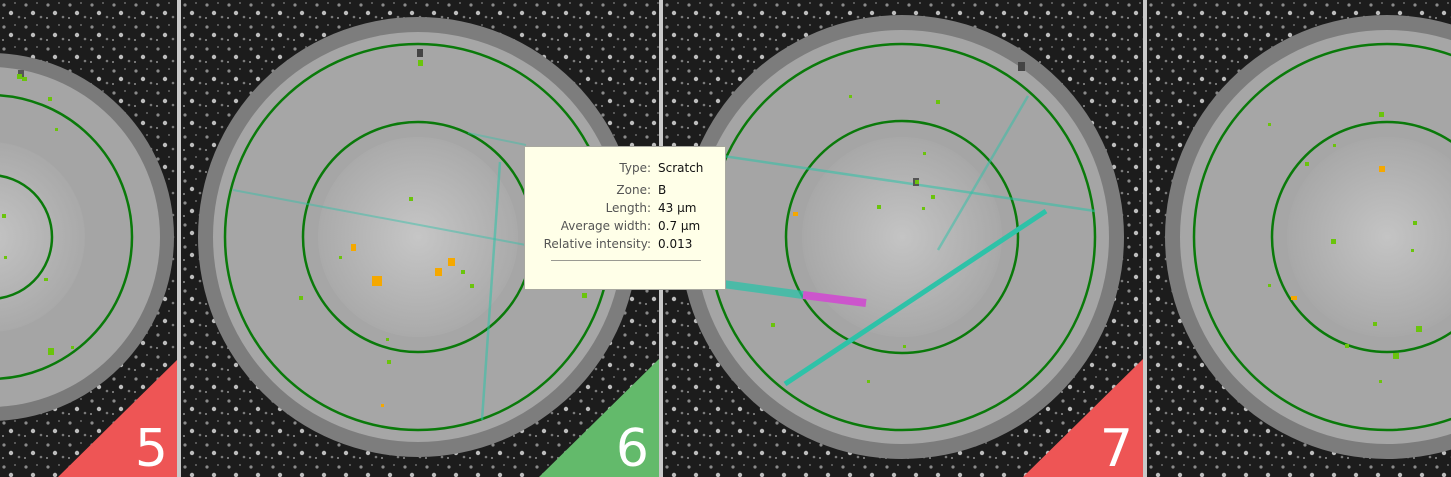 Image resolution: width=1451 pixels, height=477 pixels. I want to click on status-badge-fail: 5, so click(118, 418).